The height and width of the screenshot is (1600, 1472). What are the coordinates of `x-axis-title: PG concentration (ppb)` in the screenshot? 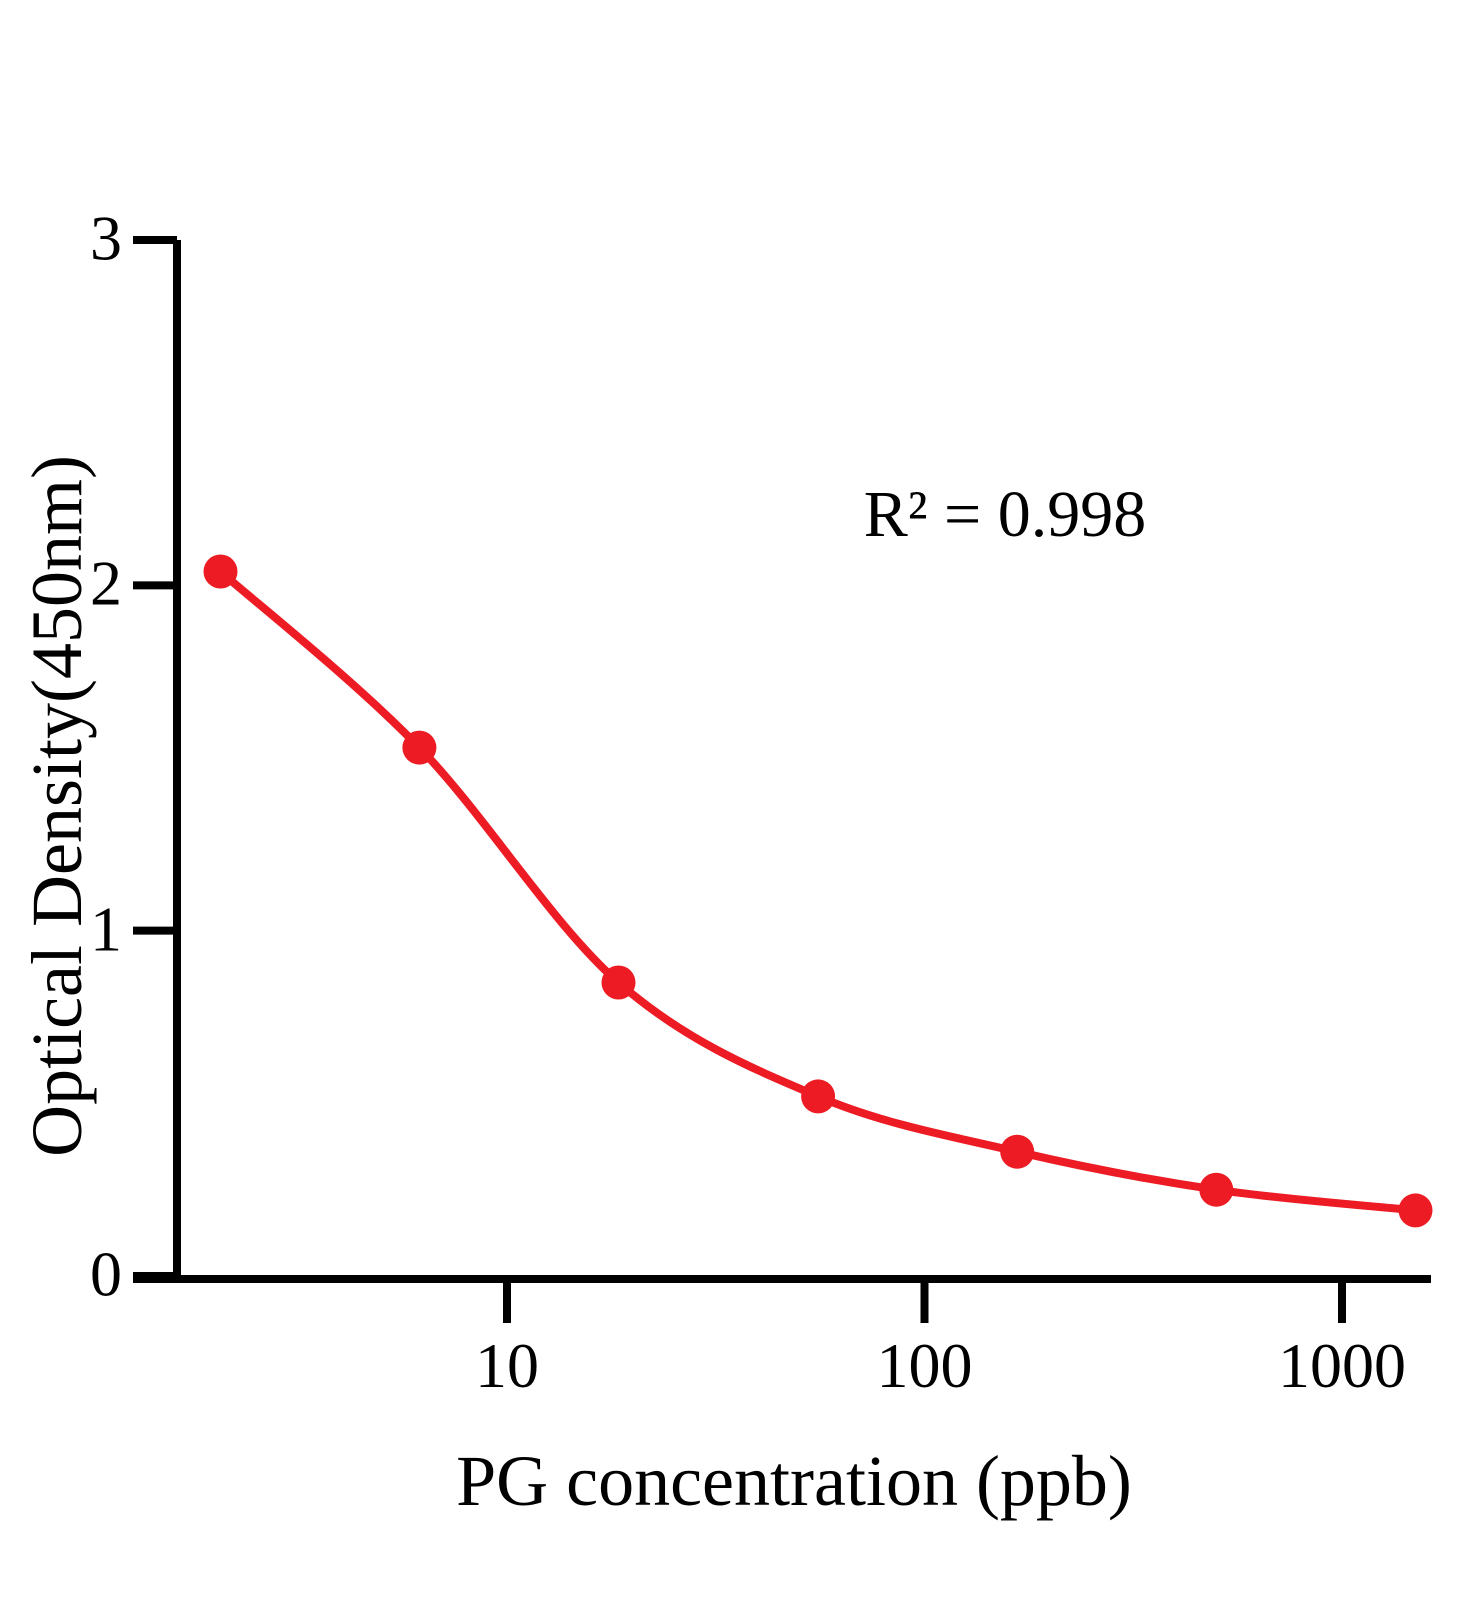 It's located at (794, 1481).